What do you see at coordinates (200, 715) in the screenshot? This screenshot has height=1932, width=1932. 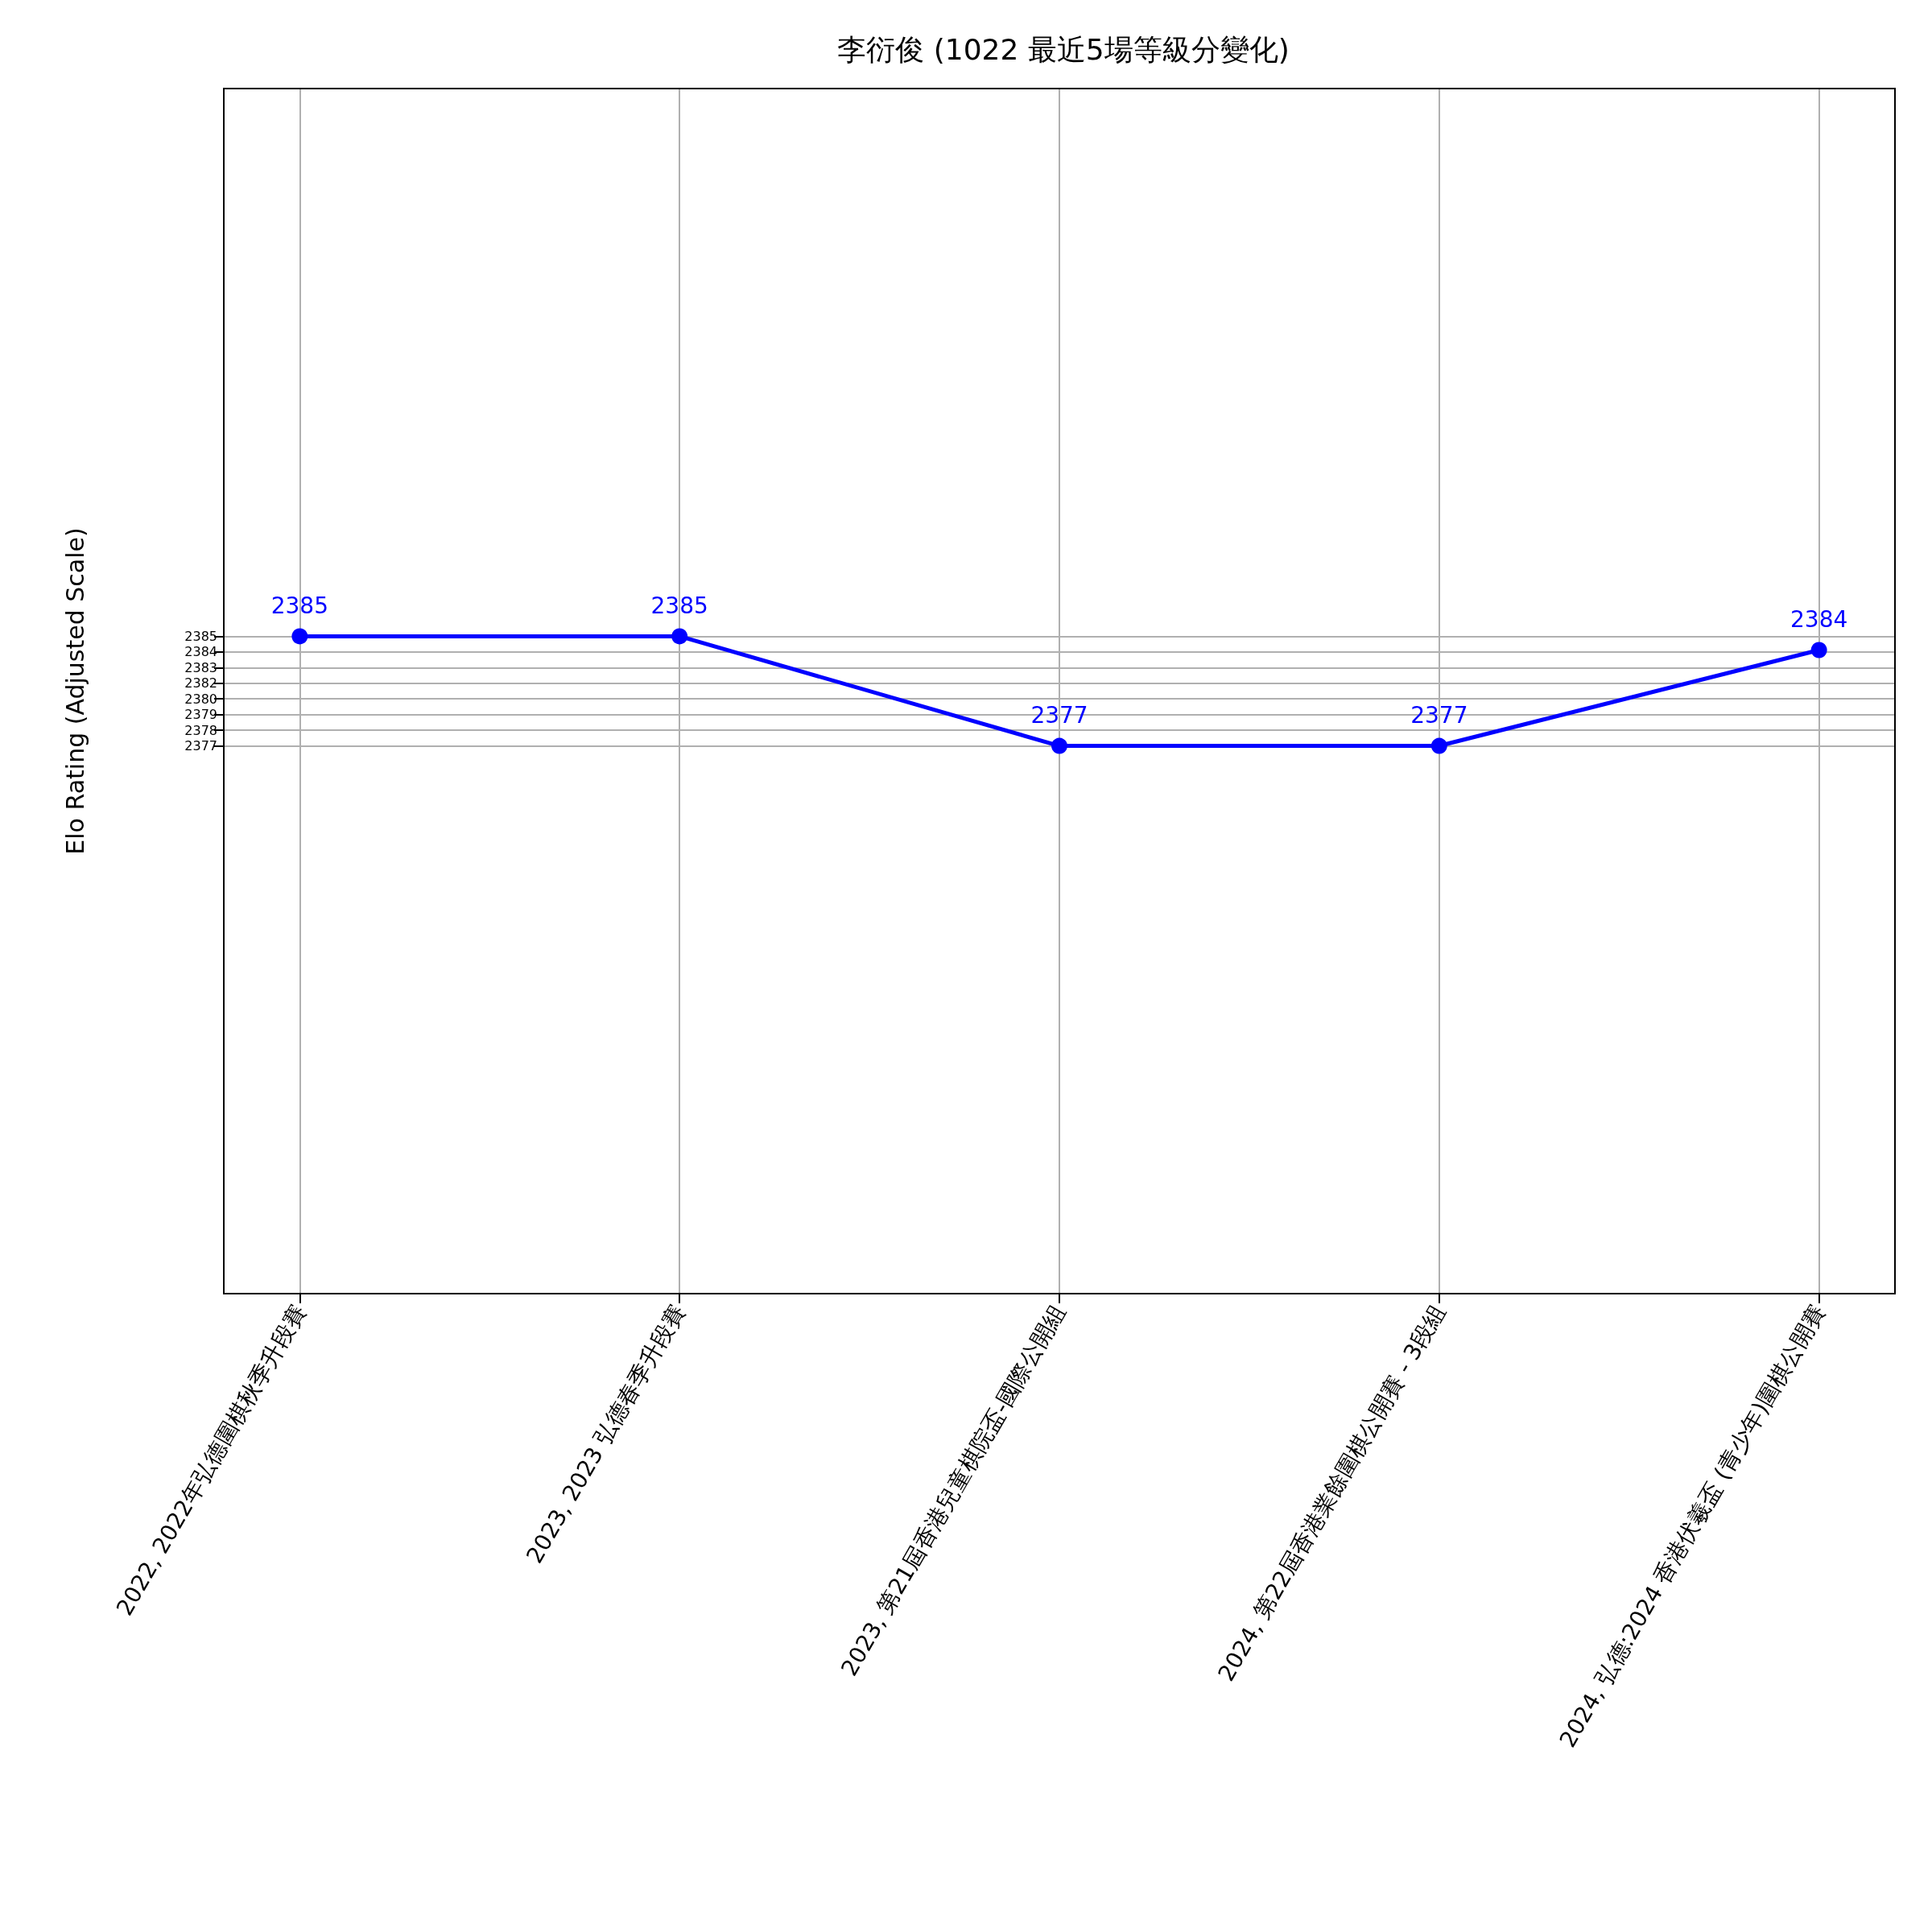 I see `y-tick-label: 2379` at bounding box center [200, 715].